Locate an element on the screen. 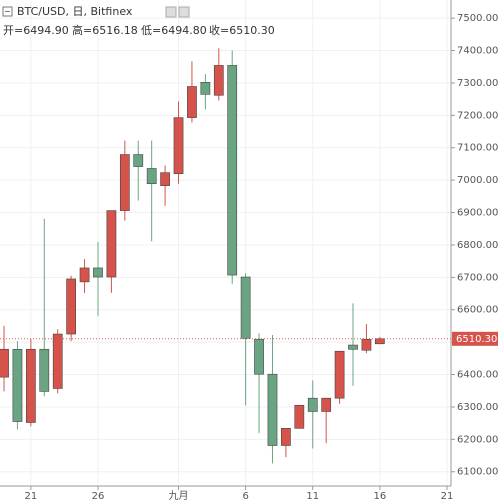 This screenshot has width=499, height=502. last-price-label: 6510.30 is located at coordinates (476, 339).